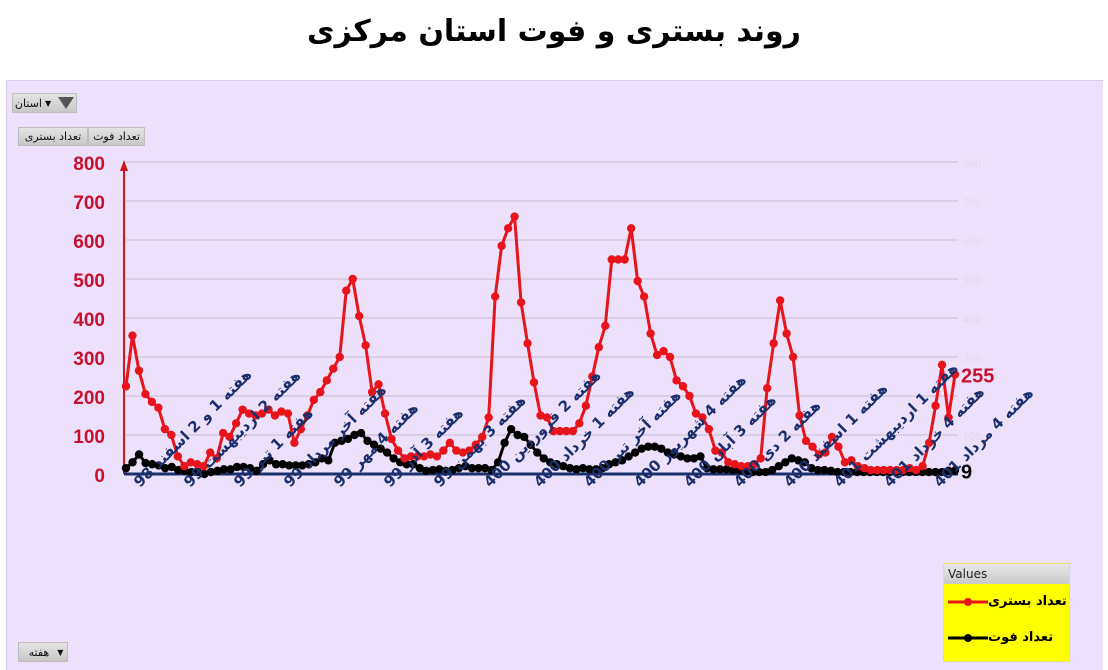 This screenshot has width=1108, height=670. Describe the element at coordinates (116, 136) in the screenshot. I see `field-button-deaths: تعداد فوت` at that location.